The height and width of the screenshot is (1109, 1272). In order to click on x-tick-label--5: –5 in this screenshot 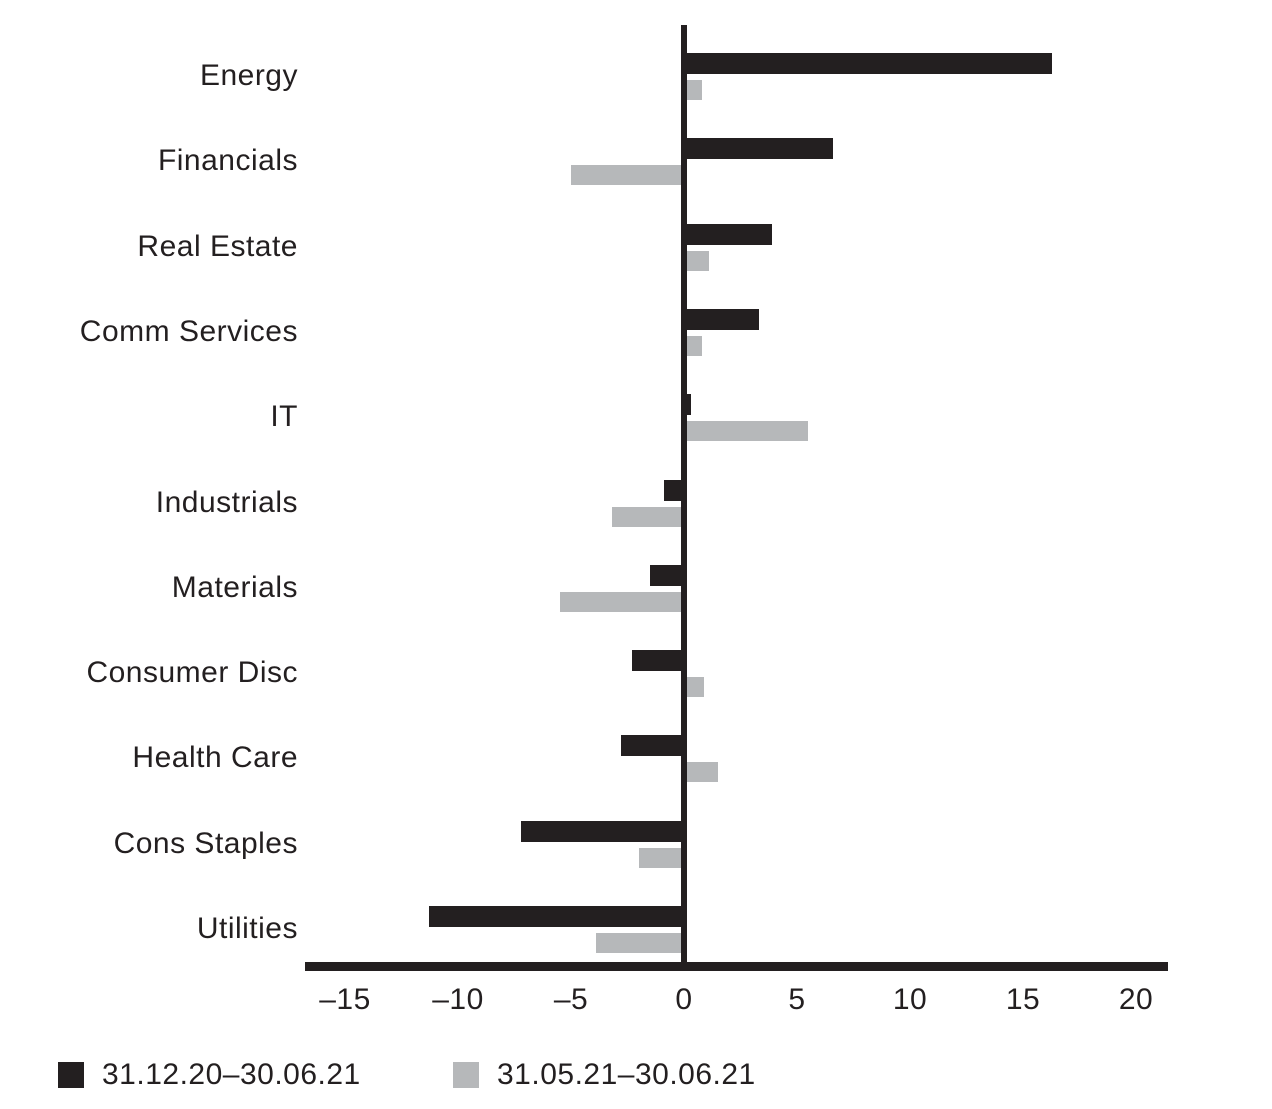, I will do `click(571, 999)`.